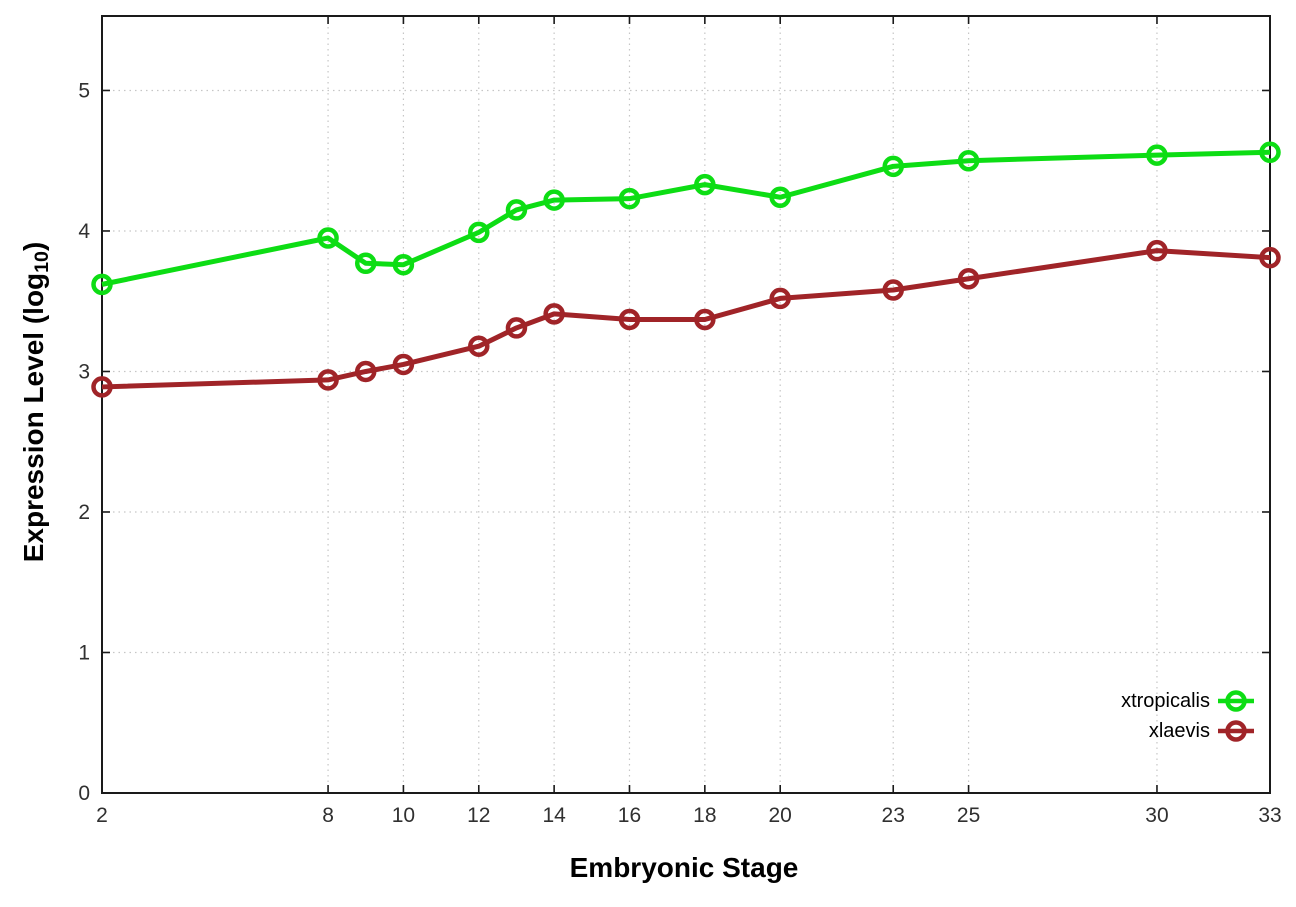 Image resolution: width=1296 pixels, height=907 pixels. I want to click on svg-text: 8, so click(328, 815).